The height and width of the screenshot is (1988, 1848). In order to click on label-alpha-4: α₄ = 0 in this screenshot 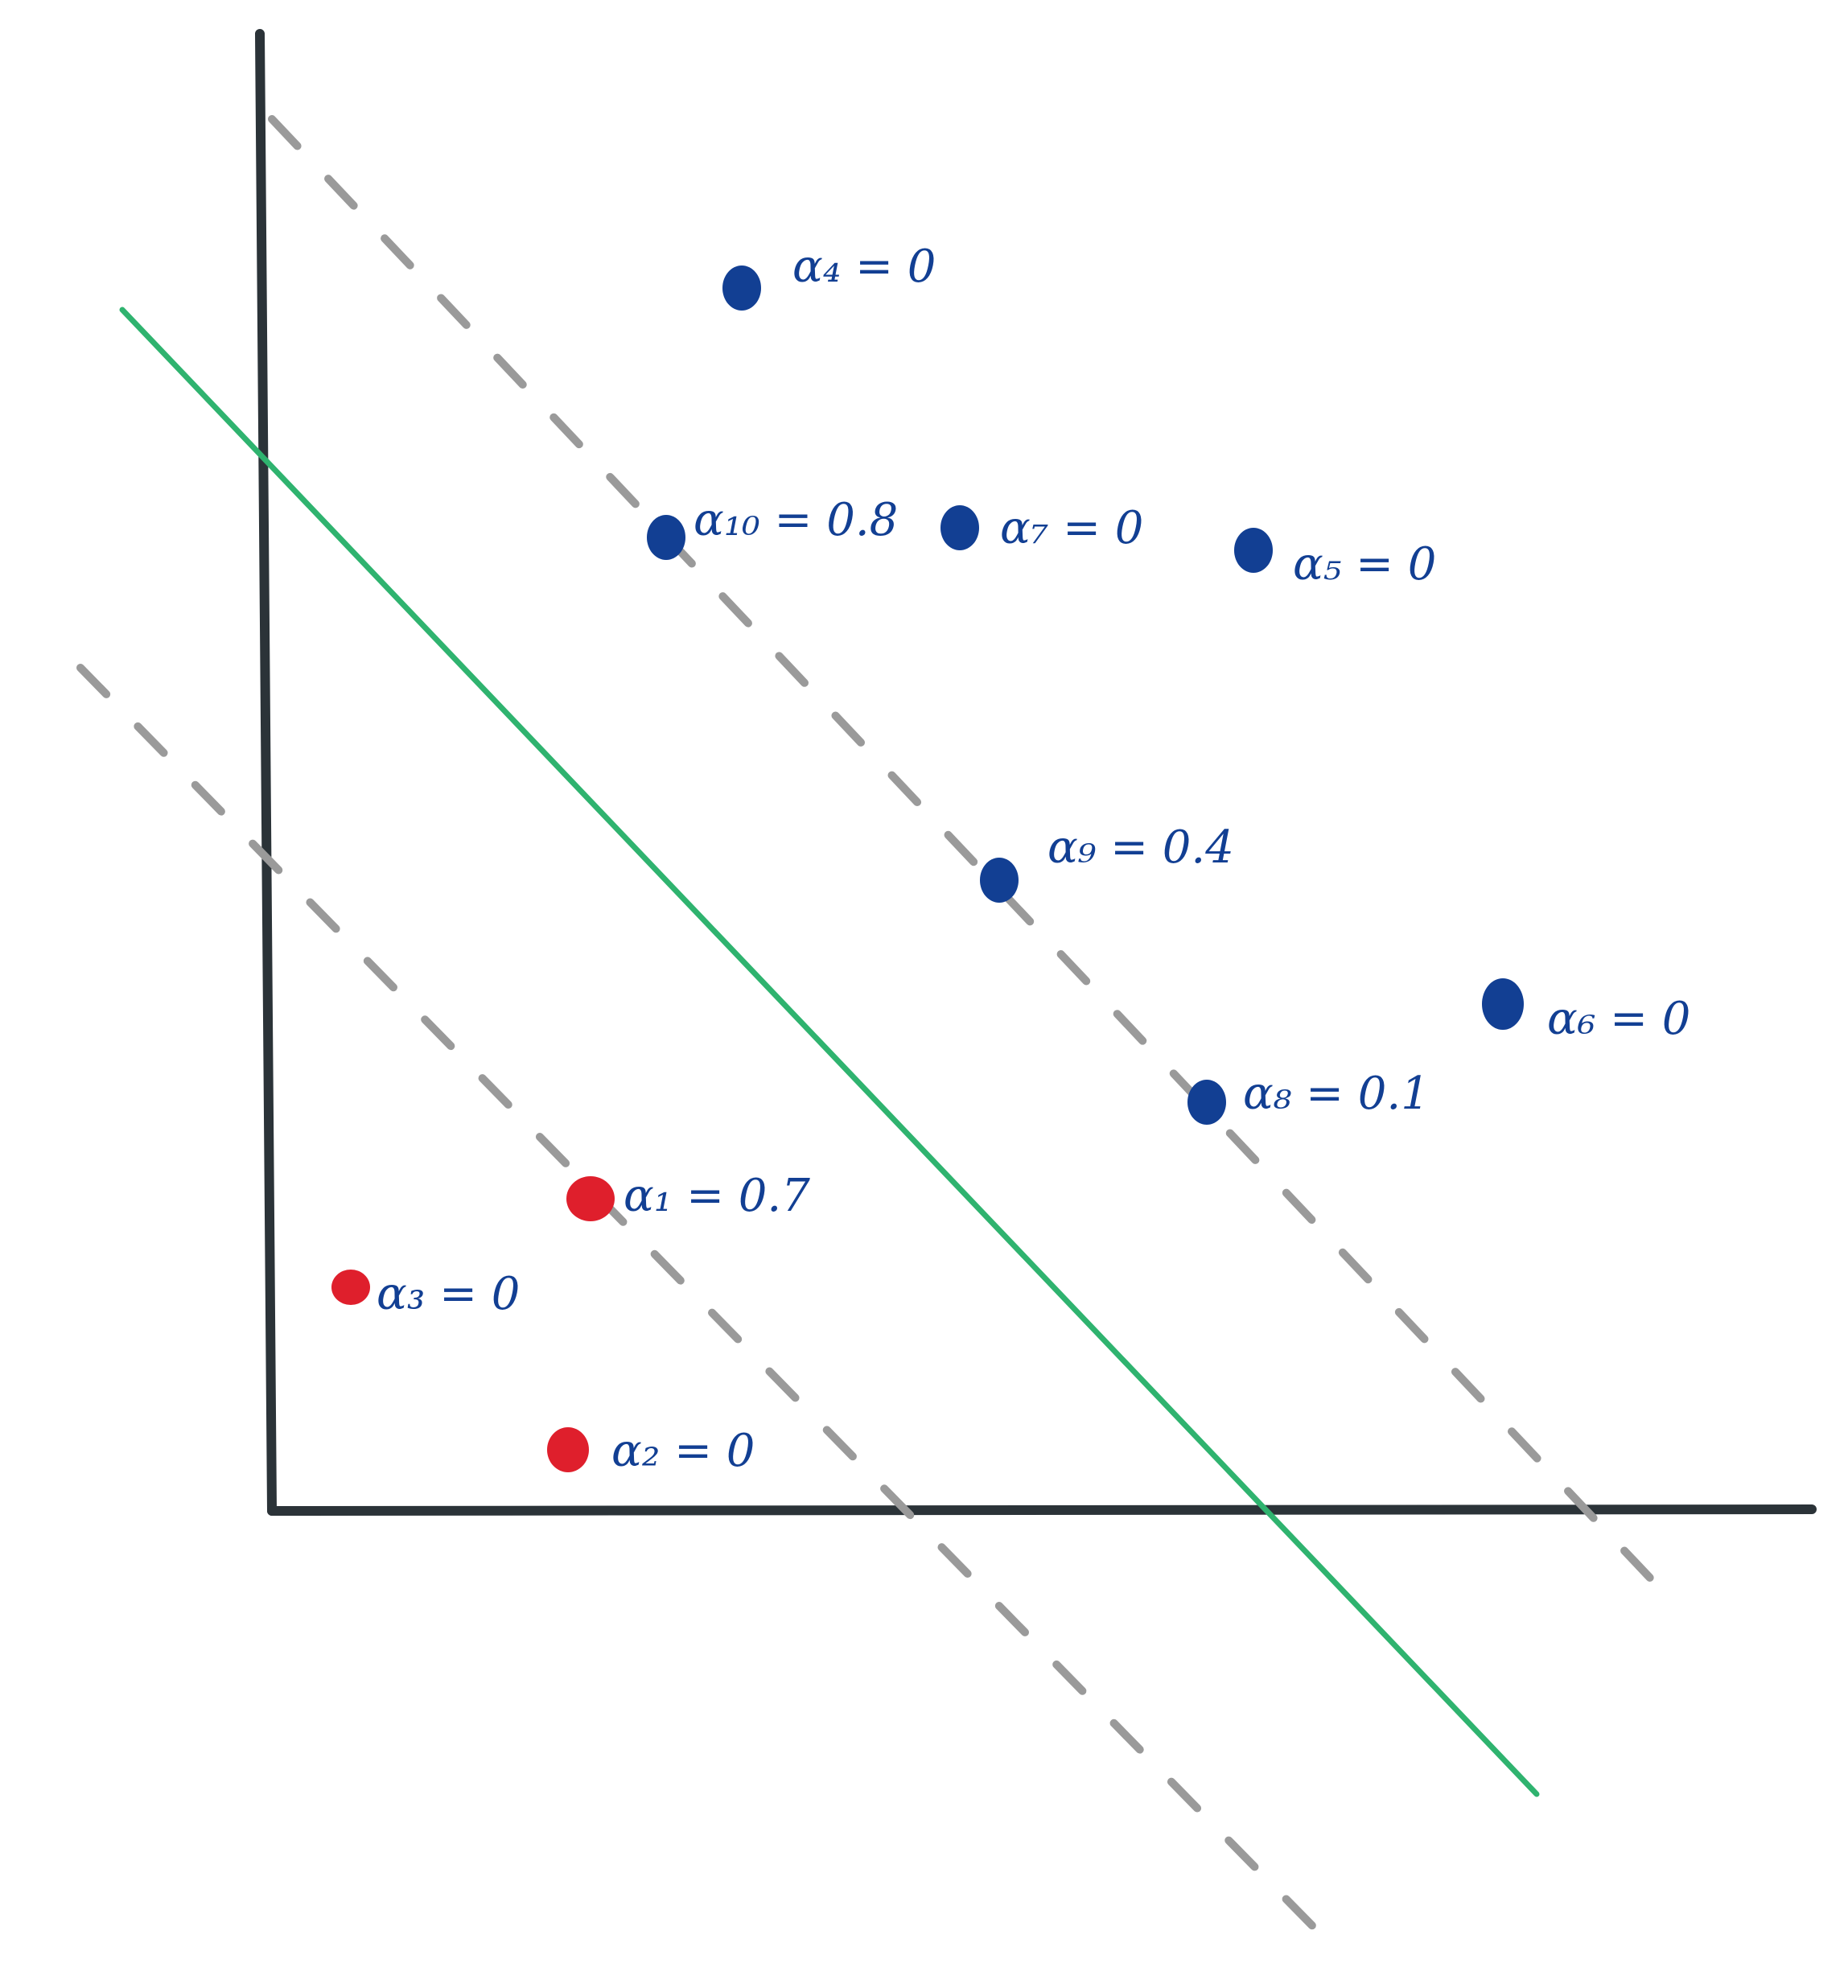, I will do `click(864, 267)`.